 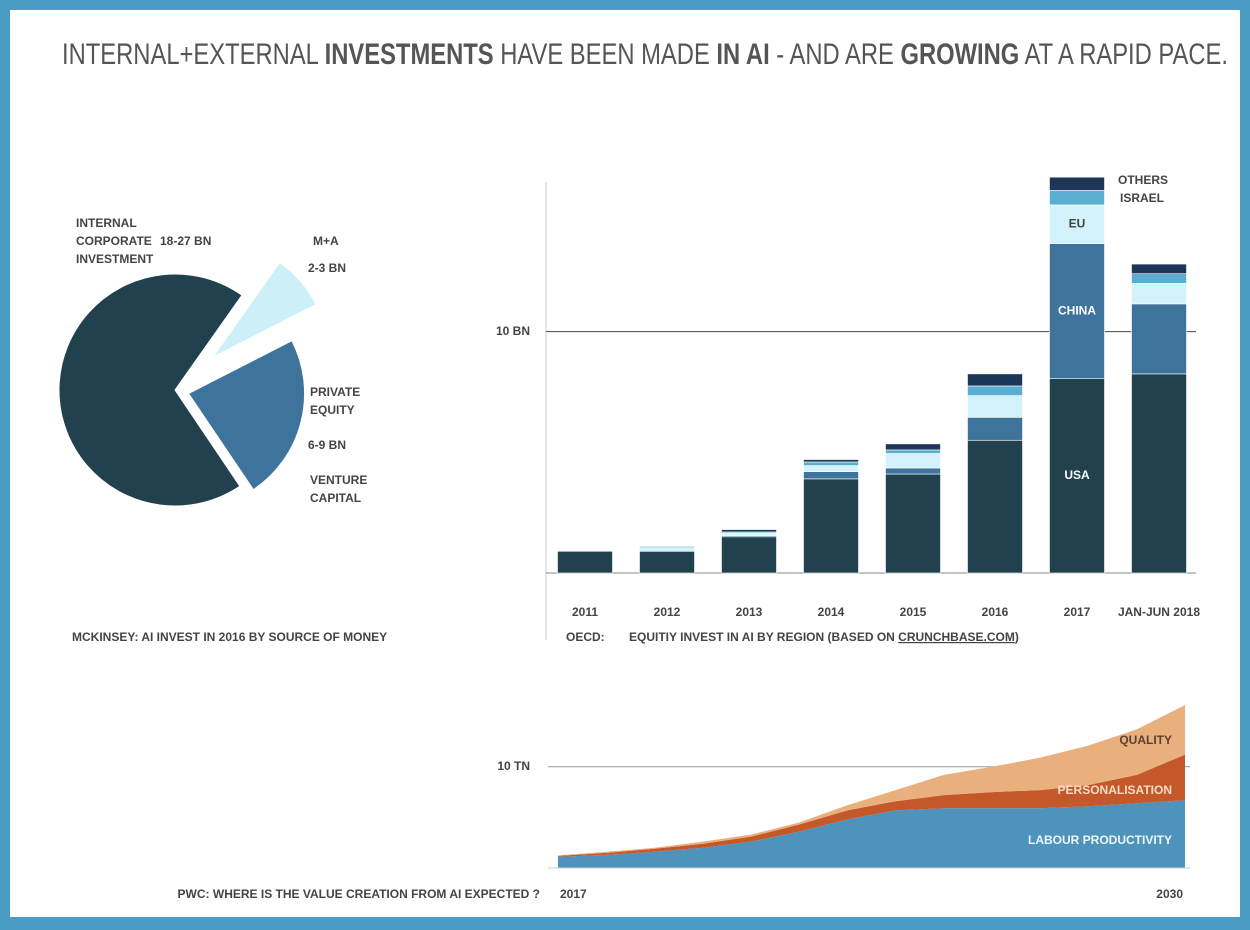 I want to click on legend-label: USA, so click(x=1077, y=475).